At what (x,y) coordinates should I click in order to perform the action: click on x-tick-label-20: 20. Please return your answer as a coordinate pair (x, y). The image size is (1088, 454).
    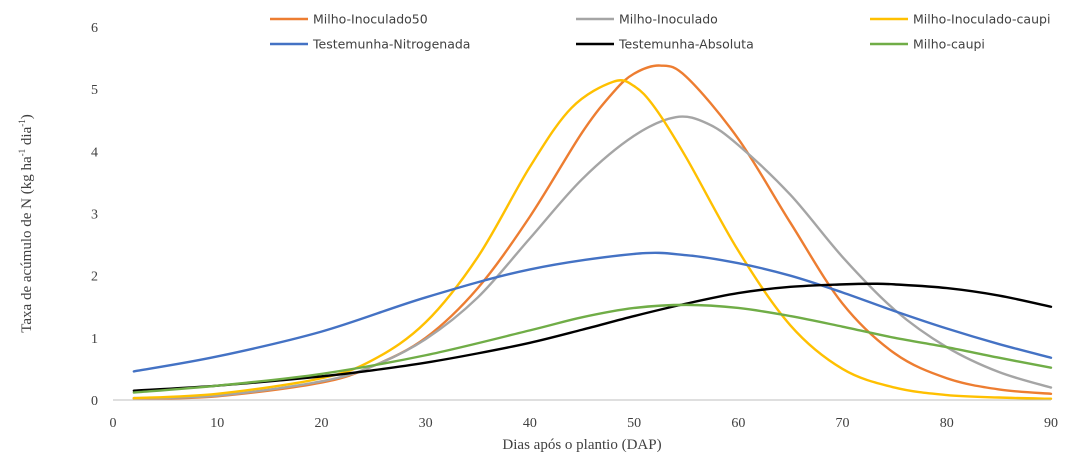
    Looking at the image, I should click on (321, 423).